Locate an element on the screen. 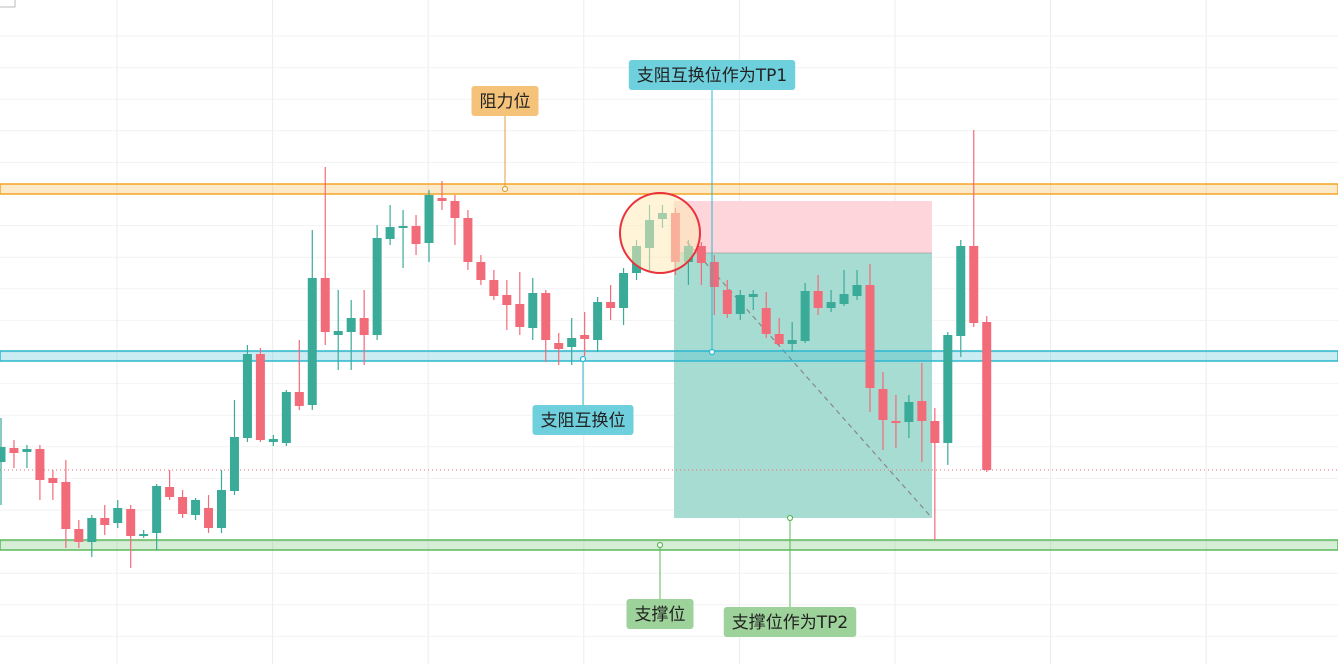 The width and height of the screenshot is (1338, 664). trend-line is located at coordinates (809, 380).